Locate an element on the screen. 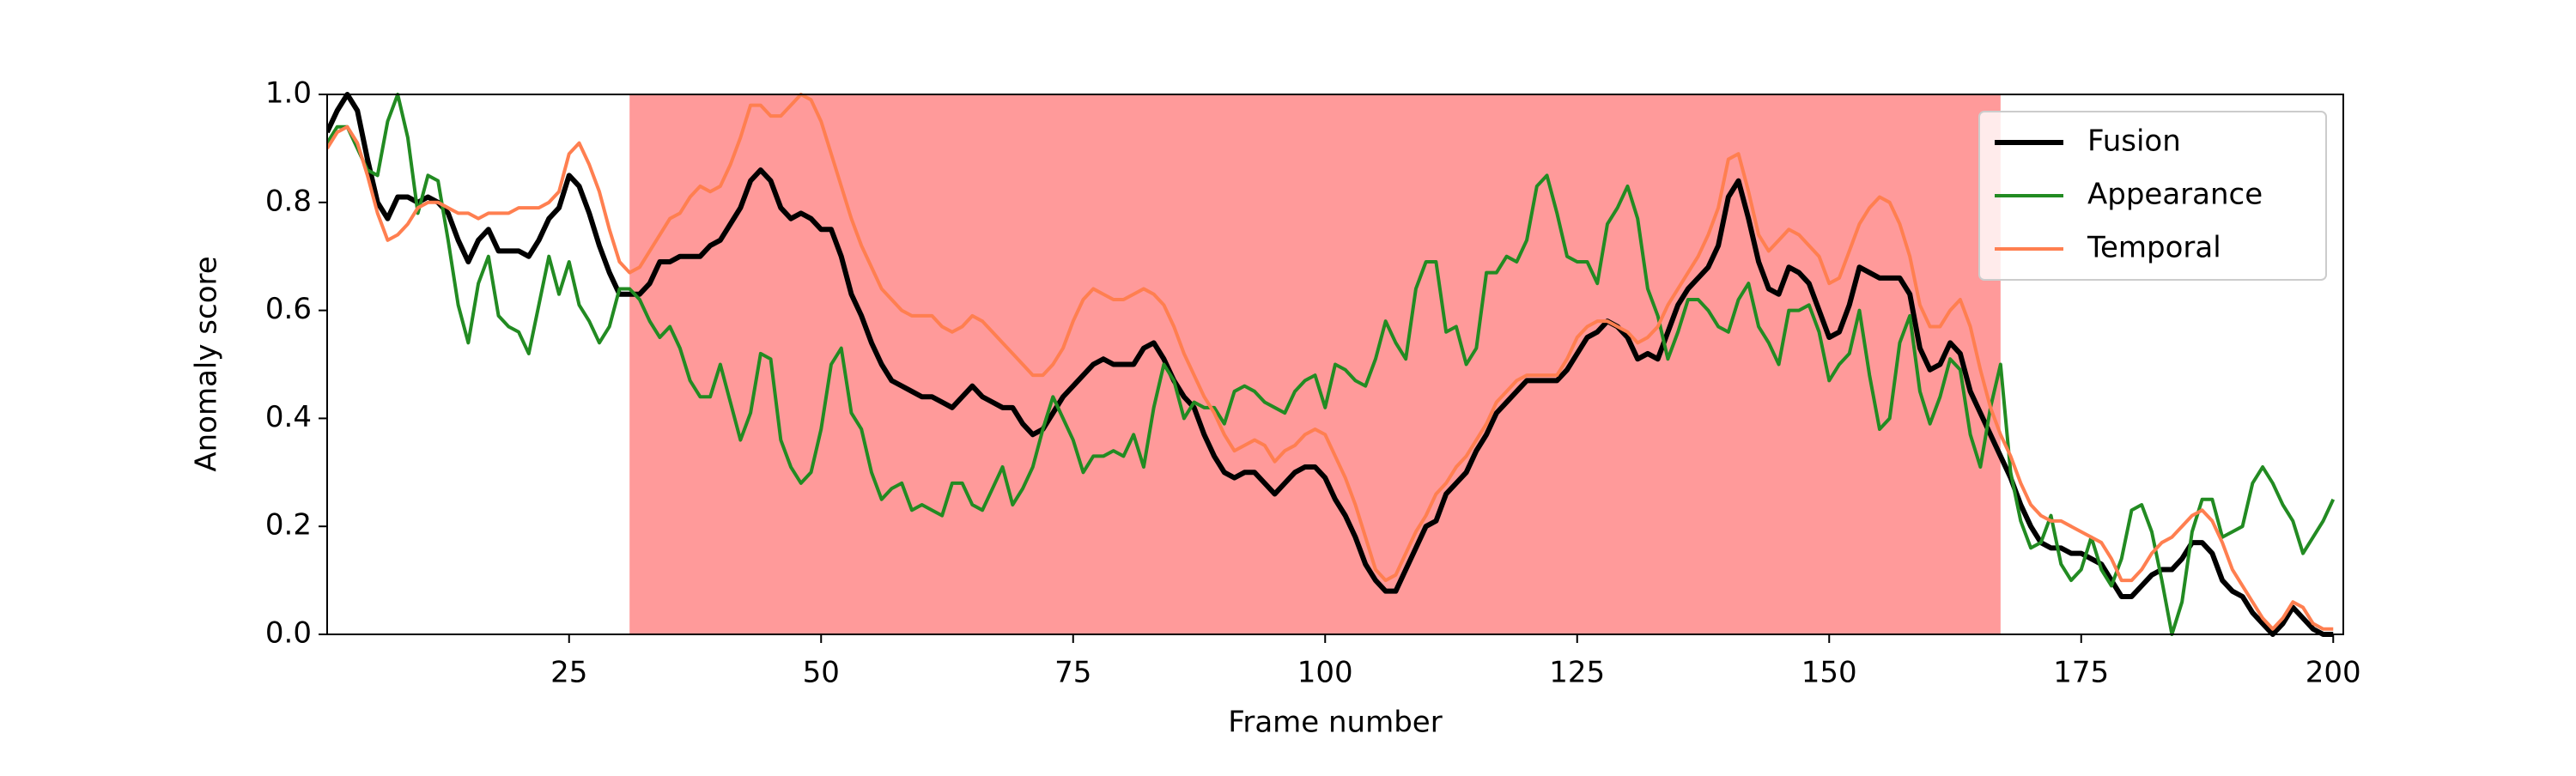  x-tick-label: 150 is located at coordinates (1829, 673).